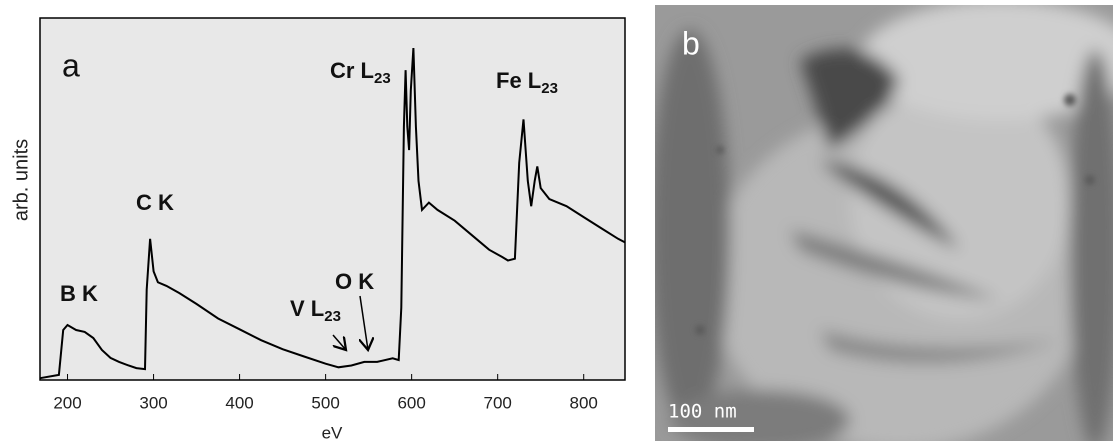 The image size is (1113, 441). I want to click on x-tick-label: 500, so click(325, 402).